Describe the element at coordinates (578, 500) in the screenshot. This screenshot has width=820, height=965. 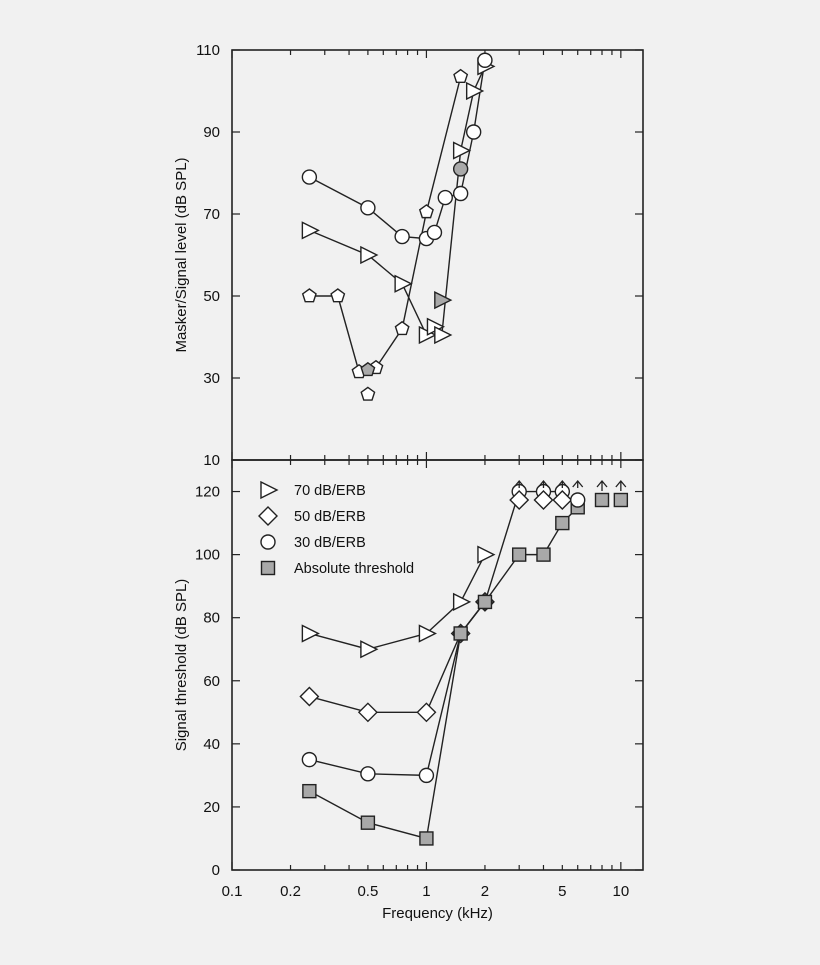
I see `above-range-circle` at that location.